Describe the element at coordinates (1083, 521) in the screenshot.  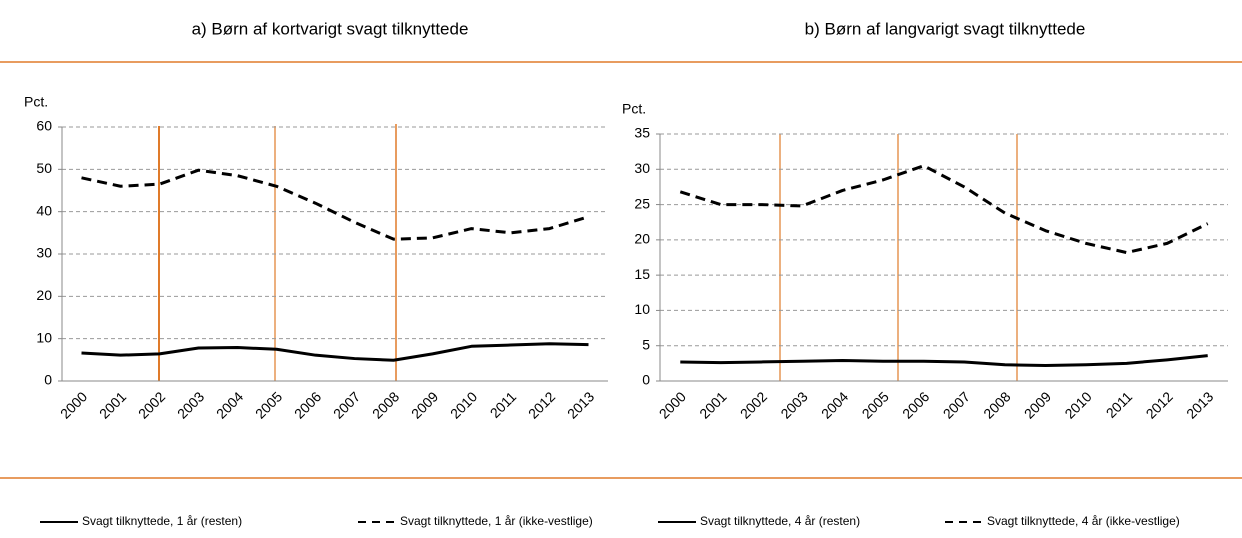
I see `legend-label: Svagt tilknyttede, 4 år (ikke-vestlige)` at that location.